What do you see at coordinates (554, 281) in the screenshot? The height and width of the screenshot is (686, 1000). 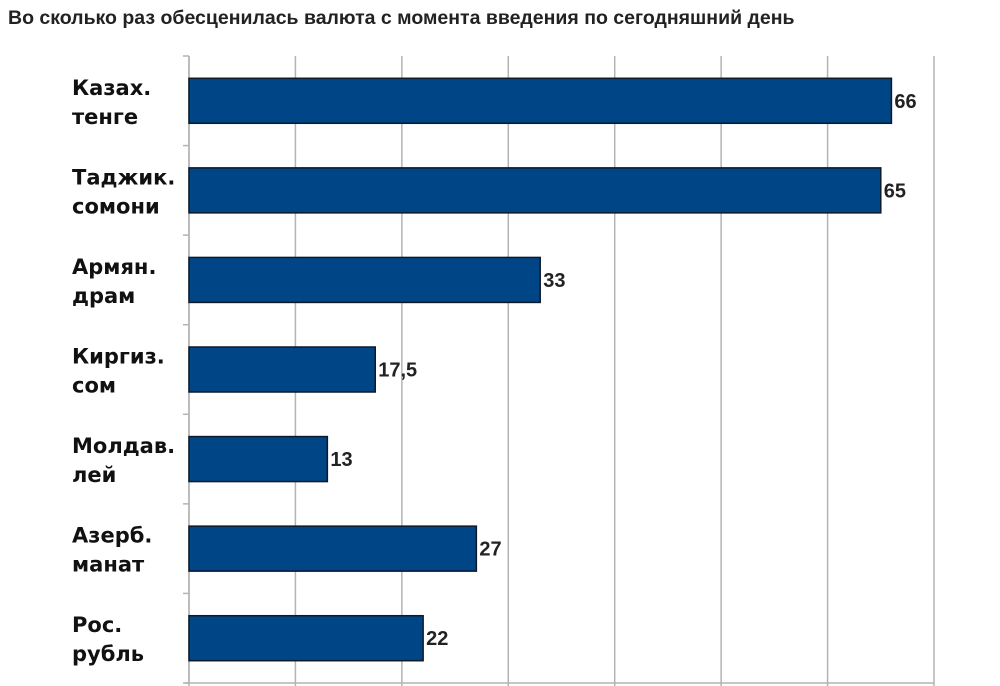 I see `data-label: 33` at bounding box center [554, 281].